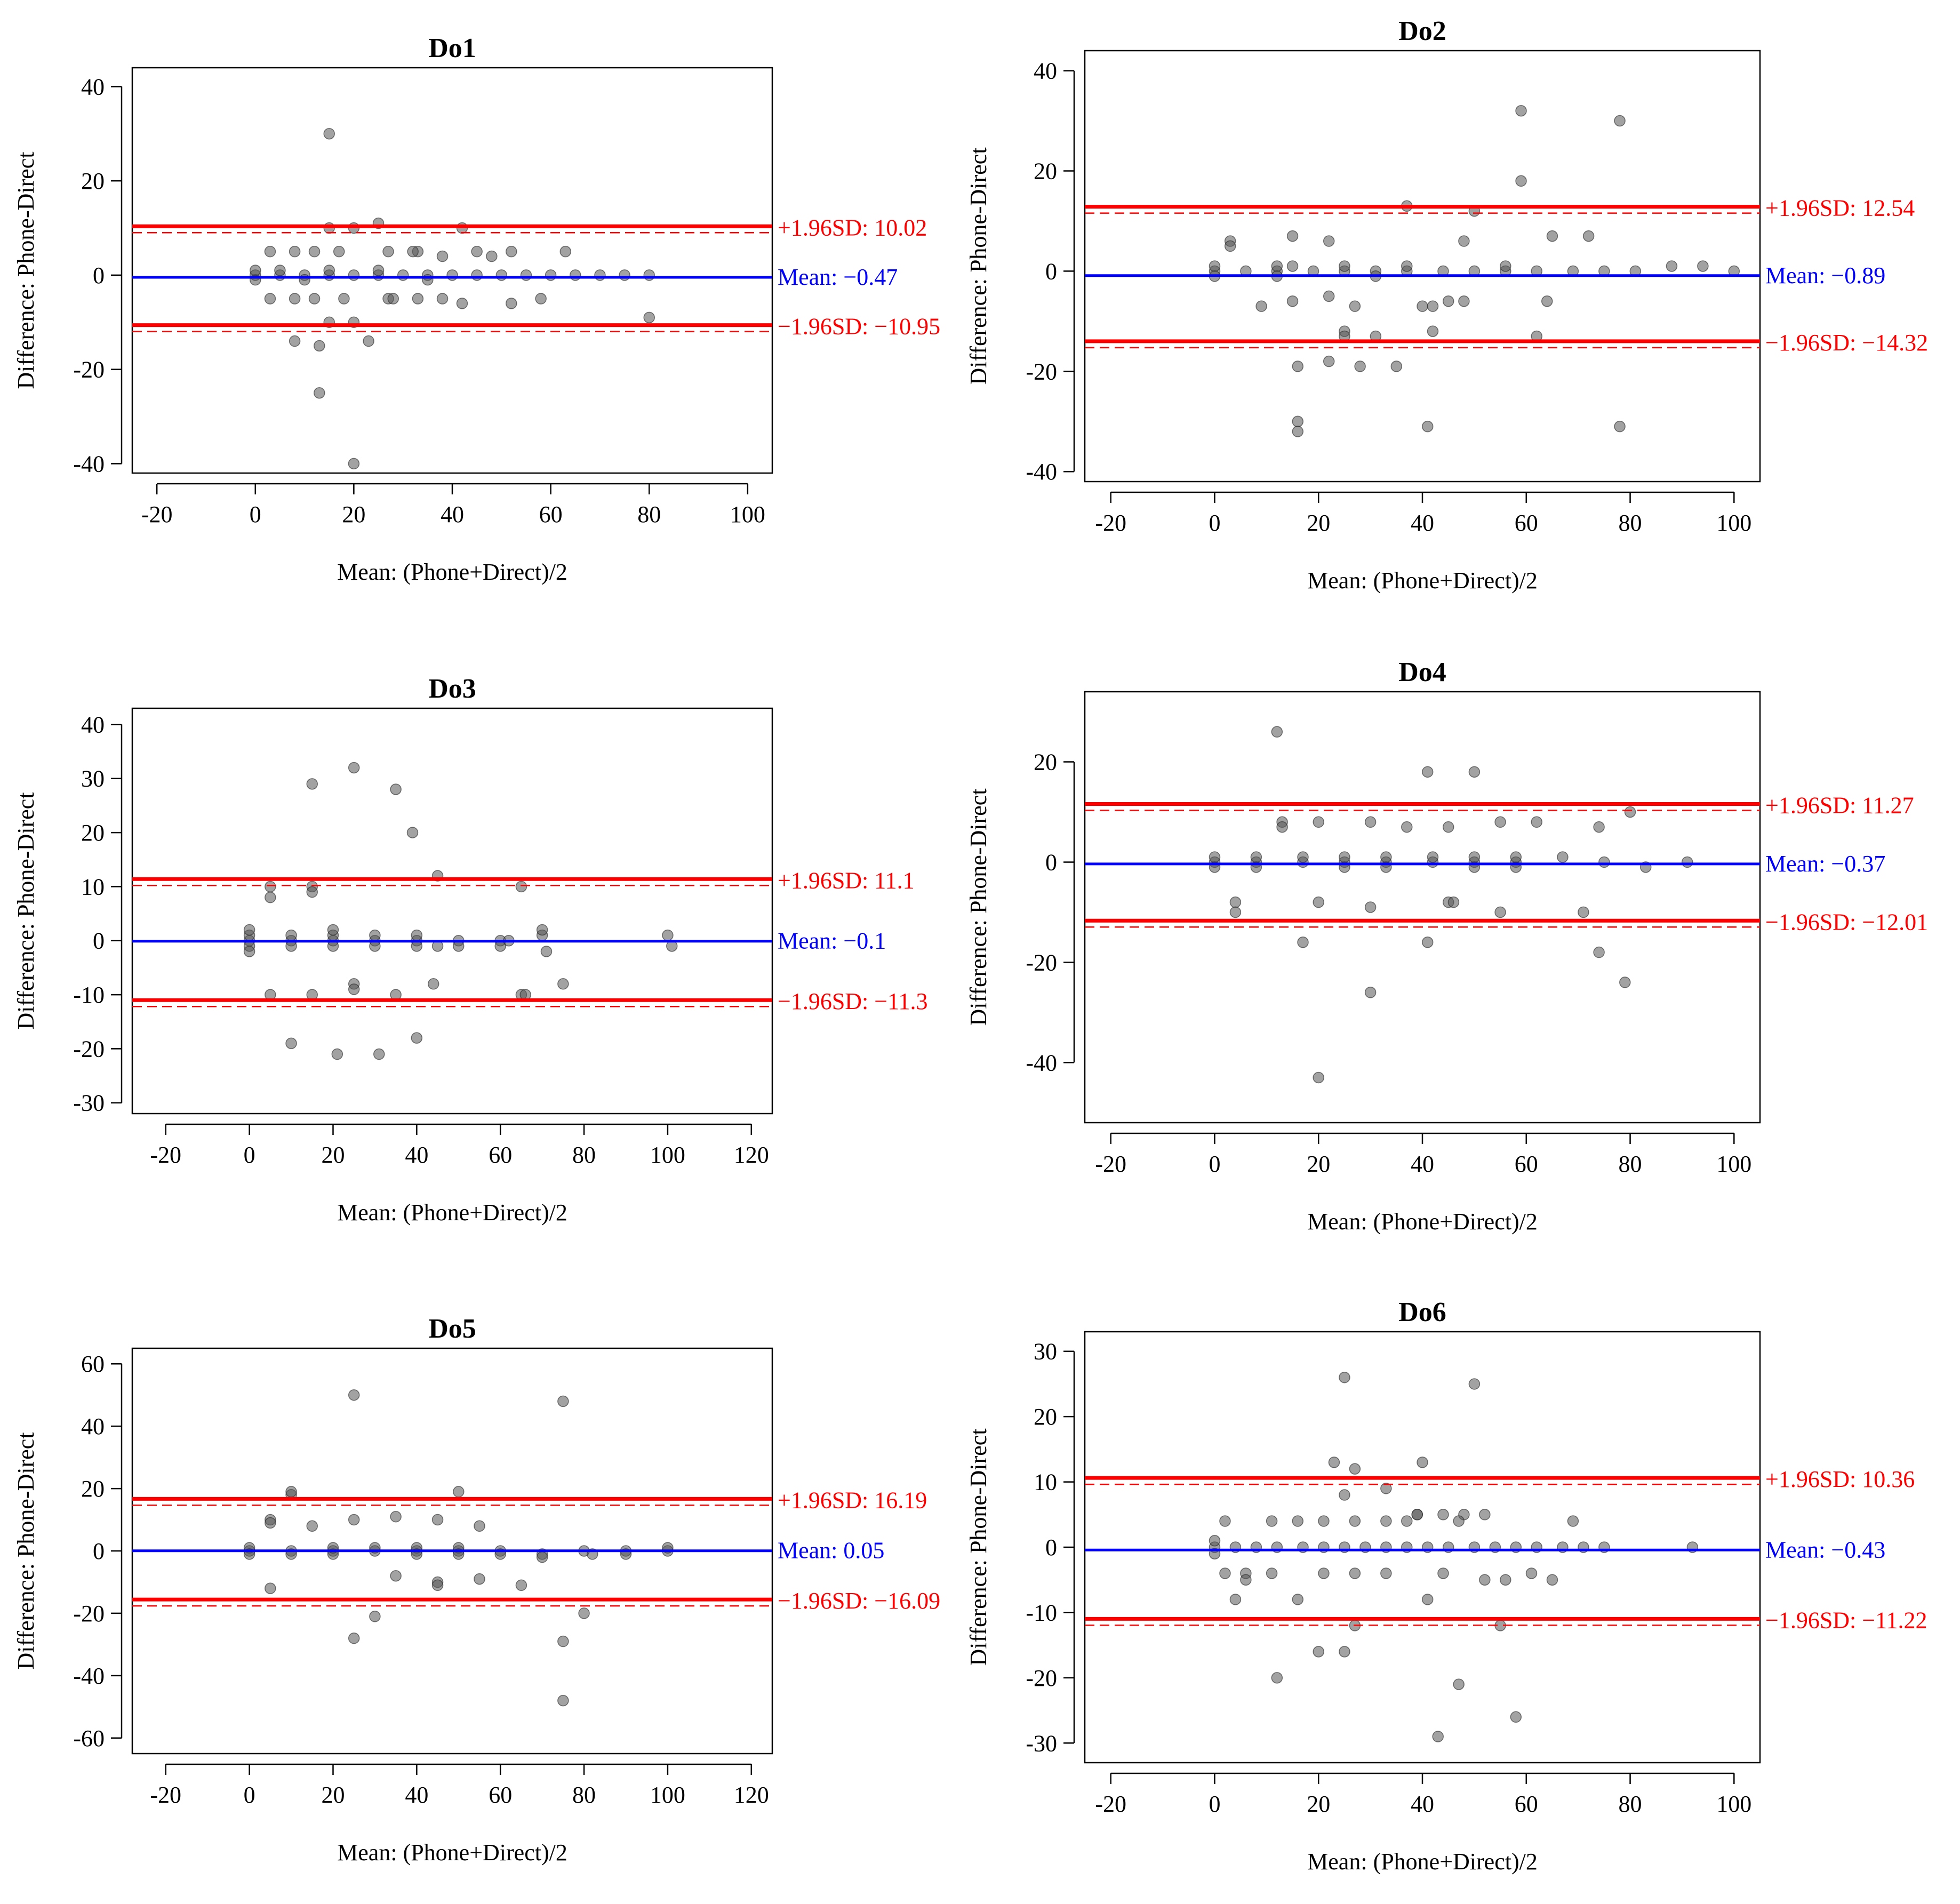 This screenshot has width=1960, height=1904. I want to click on panel-title: Do6, so click(1422, 1312).